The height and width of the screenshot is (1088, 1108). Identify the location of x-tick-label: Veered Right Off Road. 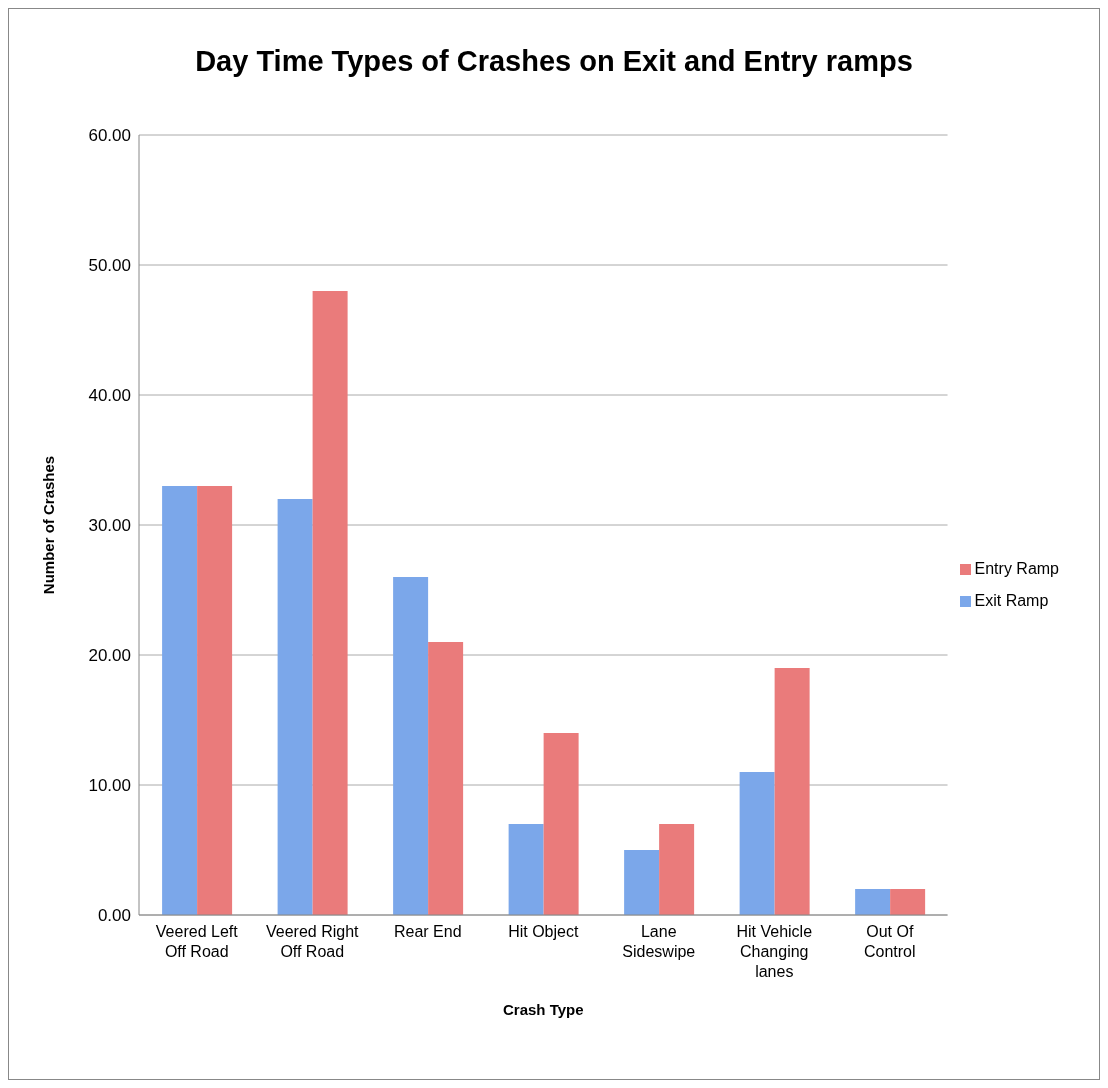
(313, 941).